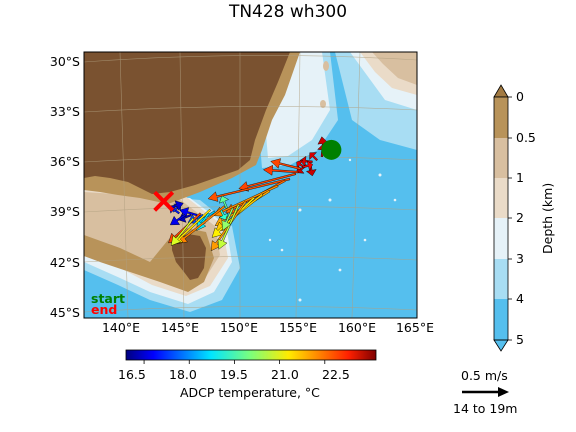 The height and width of the screenshot is (432, 576). What do you see at coordinates (485, 392) in the screenshot?
I see `reference-arrow` at bounding box center [485, 392].